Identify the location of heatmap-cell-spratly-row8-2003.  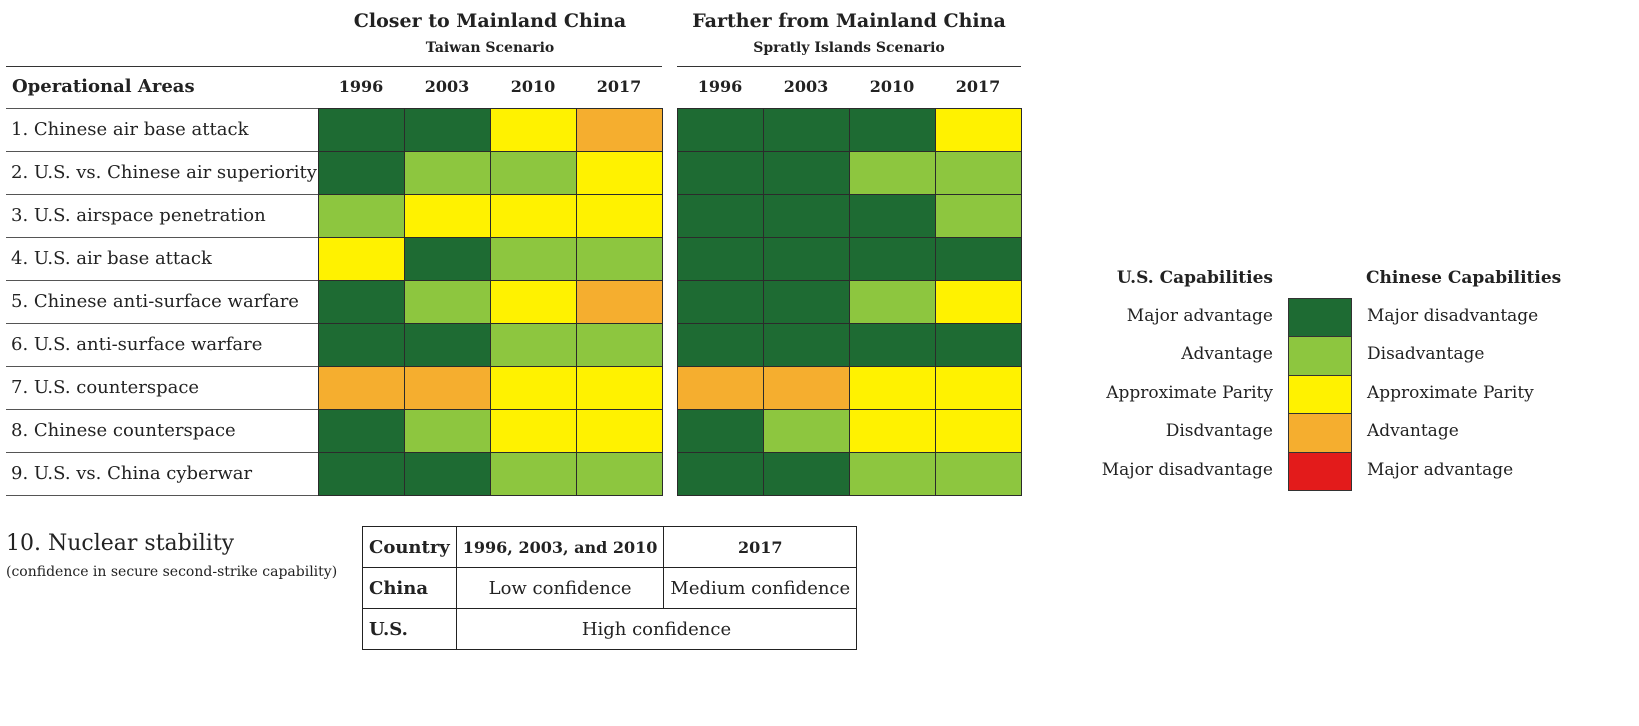
(806, 431).